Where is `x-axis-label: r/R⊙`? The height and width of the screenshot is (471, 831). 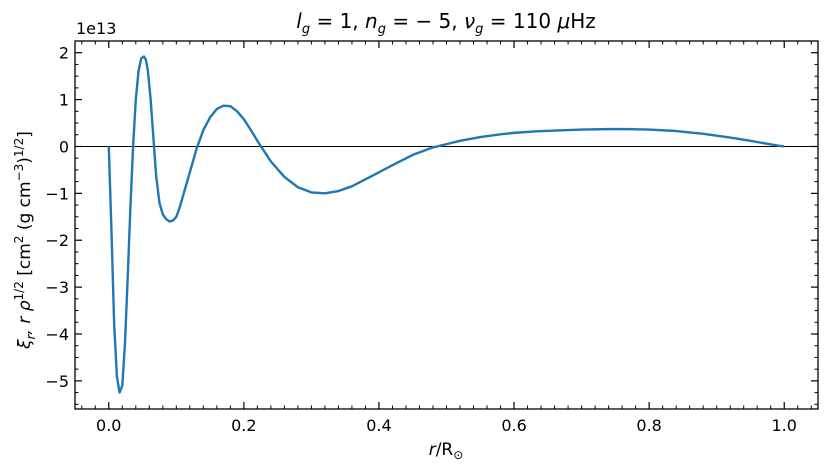
x-axis-label: r/R⊙ is located at coordinates (446, 451).